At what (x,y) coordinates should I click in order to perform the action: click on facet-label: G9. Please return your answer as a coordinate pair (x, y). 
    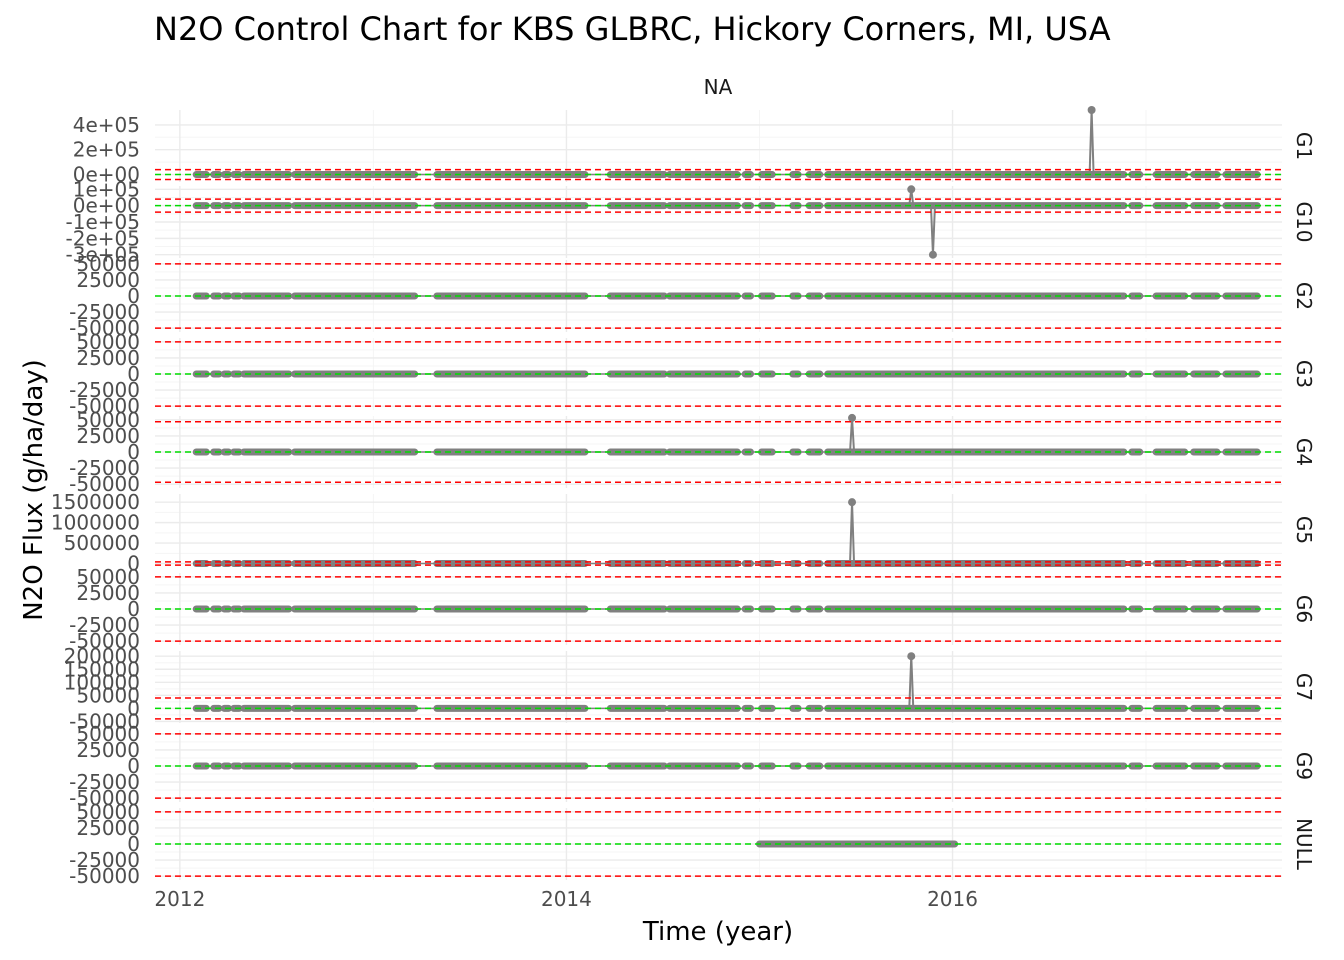
    Looking at the image, I should click on (1304, 766).